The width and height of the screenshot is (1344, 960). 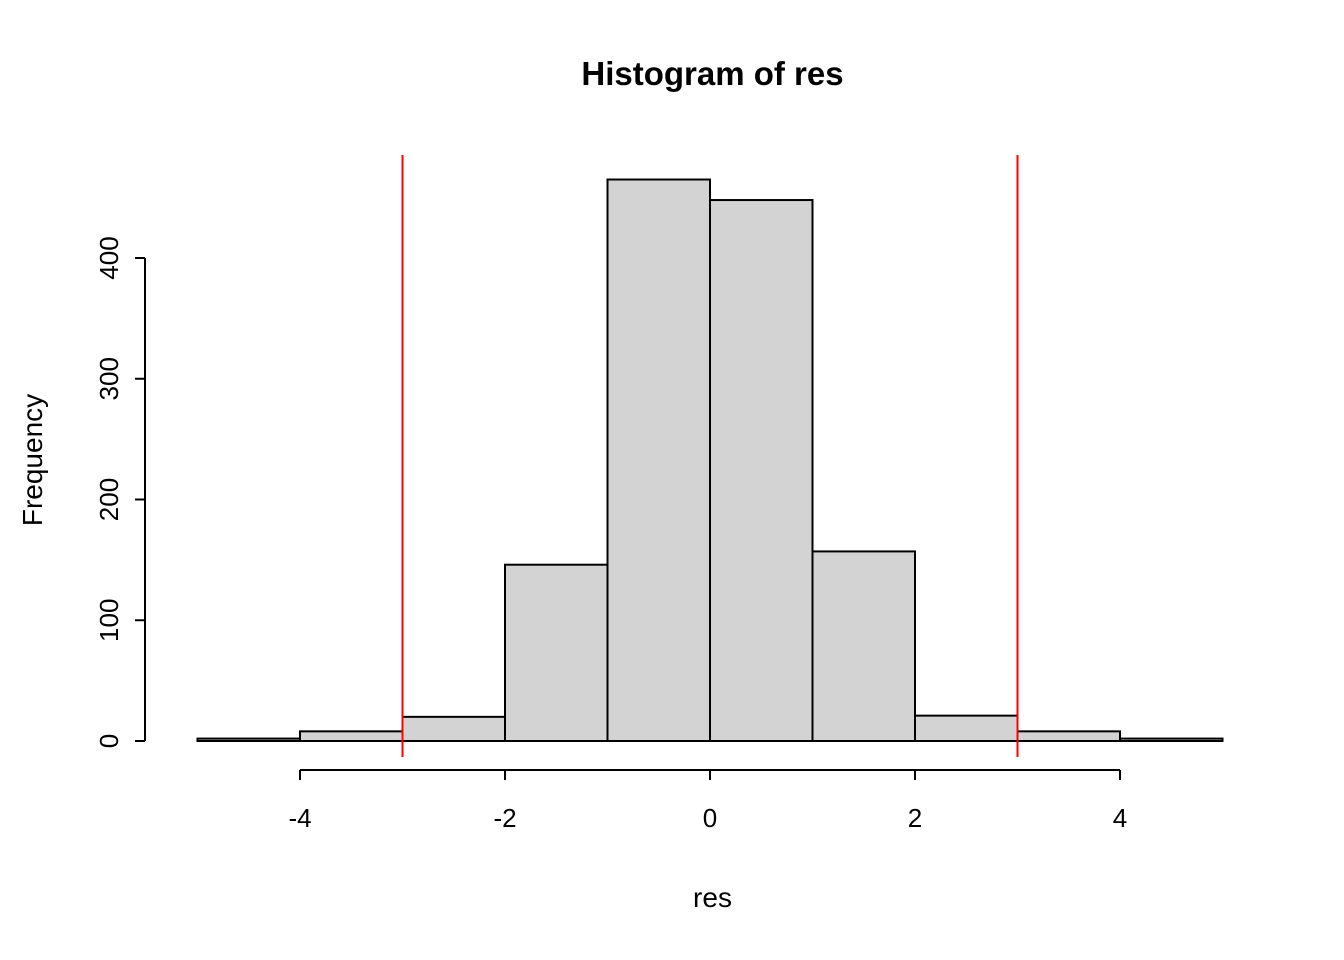 I want to click on y-tick-label: 0, so click(x=109, y=741).